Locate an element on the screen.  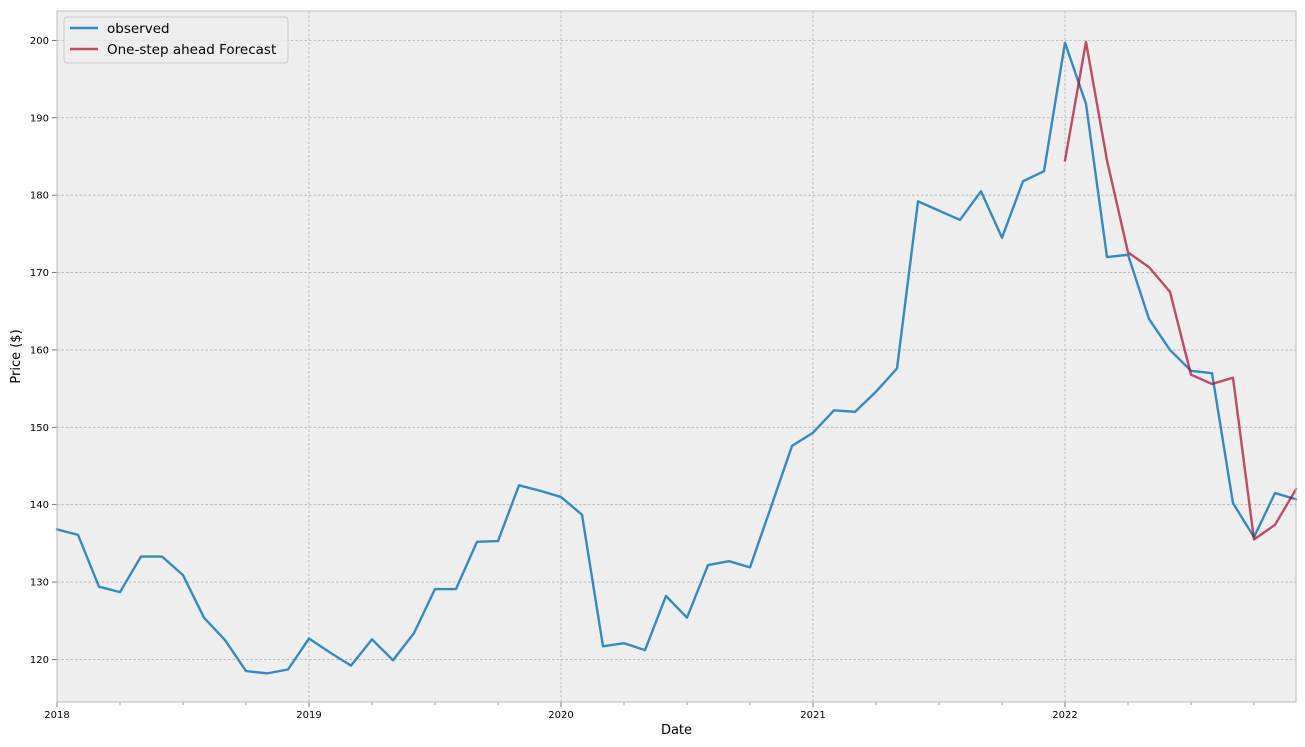
y-tick-label-200: 200 is located at coordinates (39, 41).